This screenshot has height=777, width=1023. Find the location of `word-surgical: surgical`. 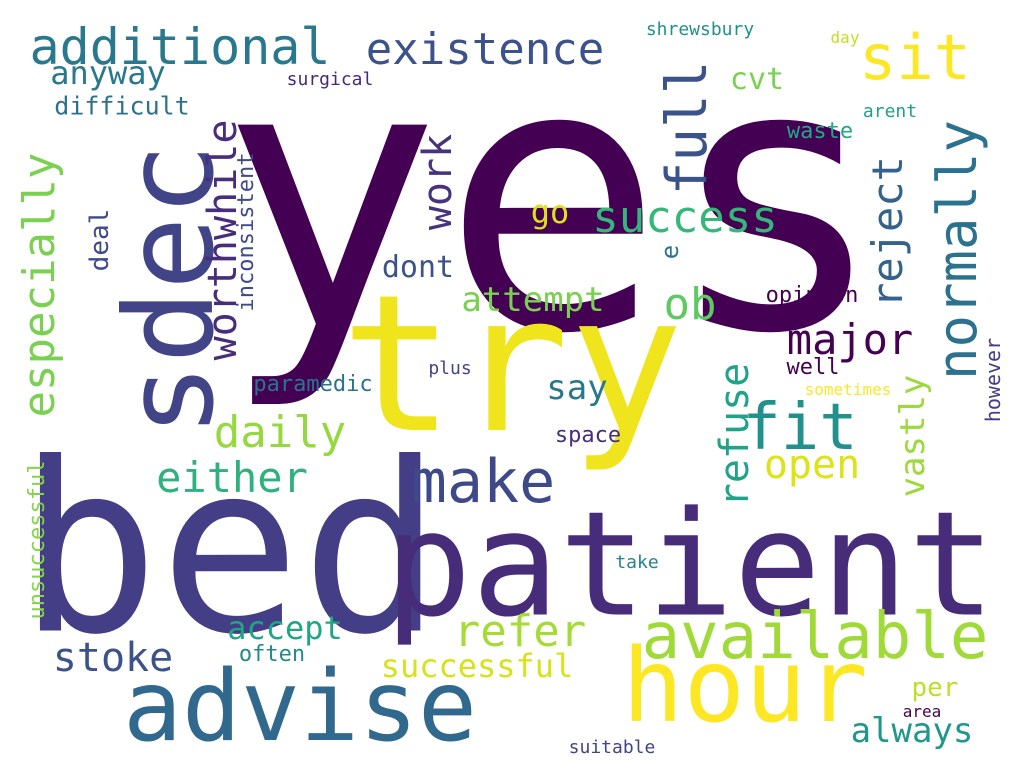

word-surgical: surgical is located at coordinates (330, 79).